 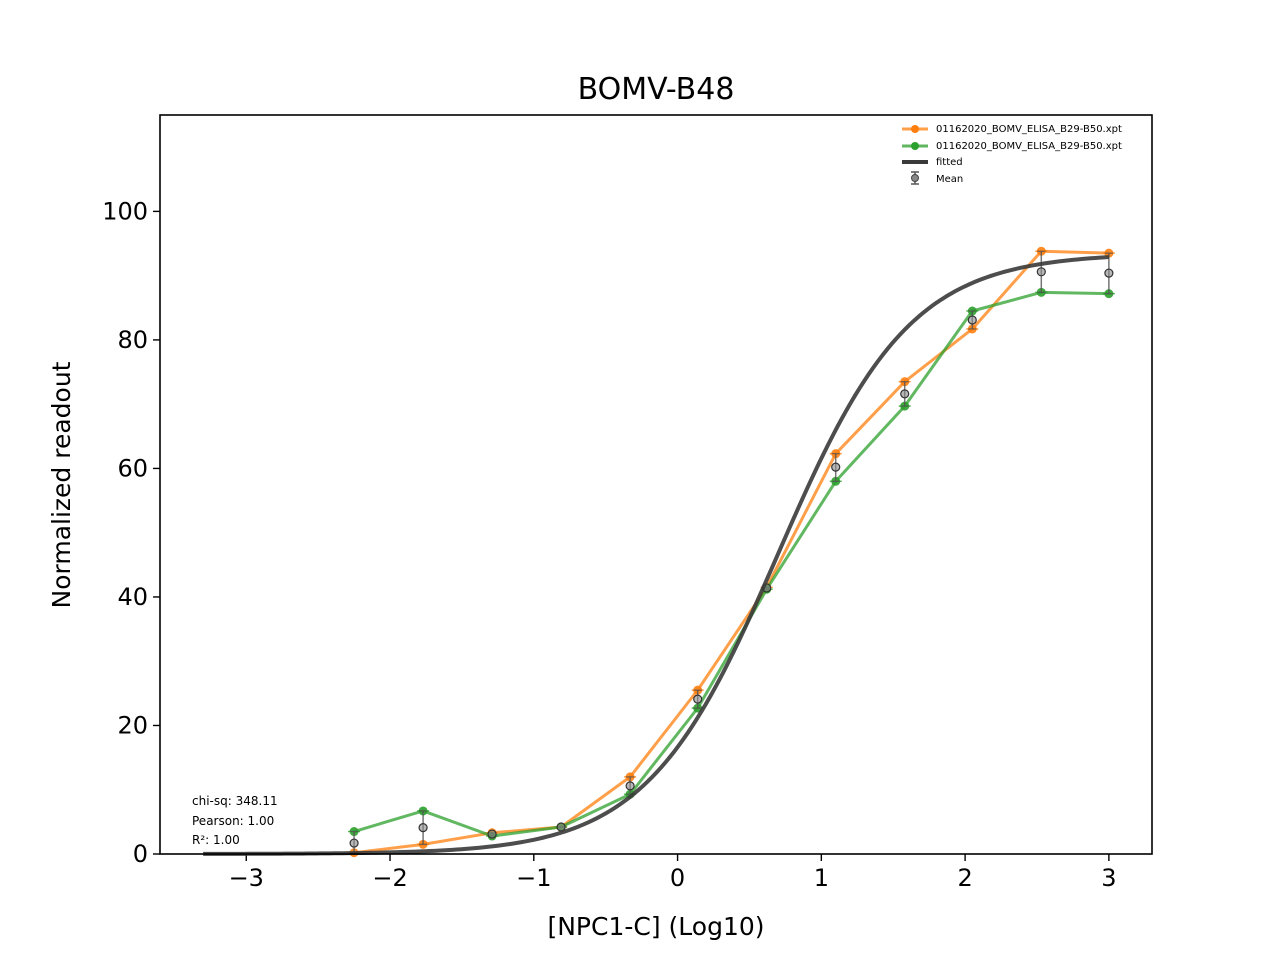 I want to click on legend-marker-mean, so click(x=915, y=178).